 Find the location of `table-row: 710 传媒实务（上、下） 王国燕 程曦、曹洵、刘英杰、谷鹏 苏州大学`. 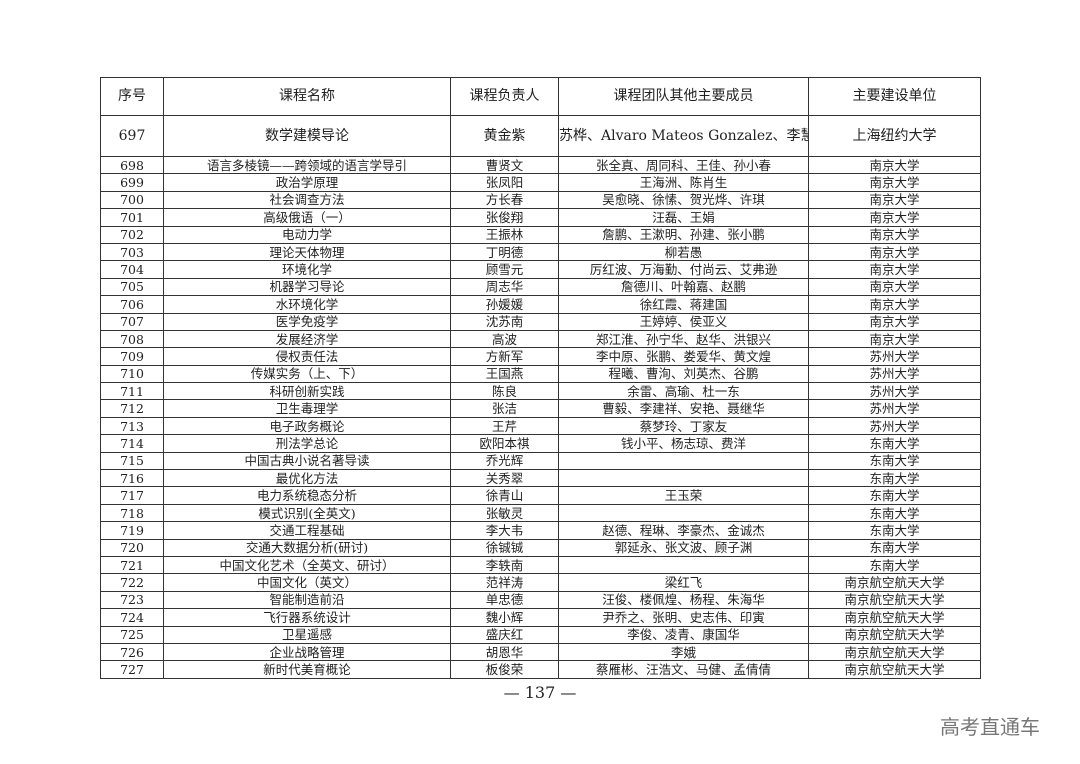

table-row: 710 传媒实务（上、下） 王国燕 程曦、曹洵、刘英杰、谷鹏 苏州大学 is located at coordinates (540, 374).